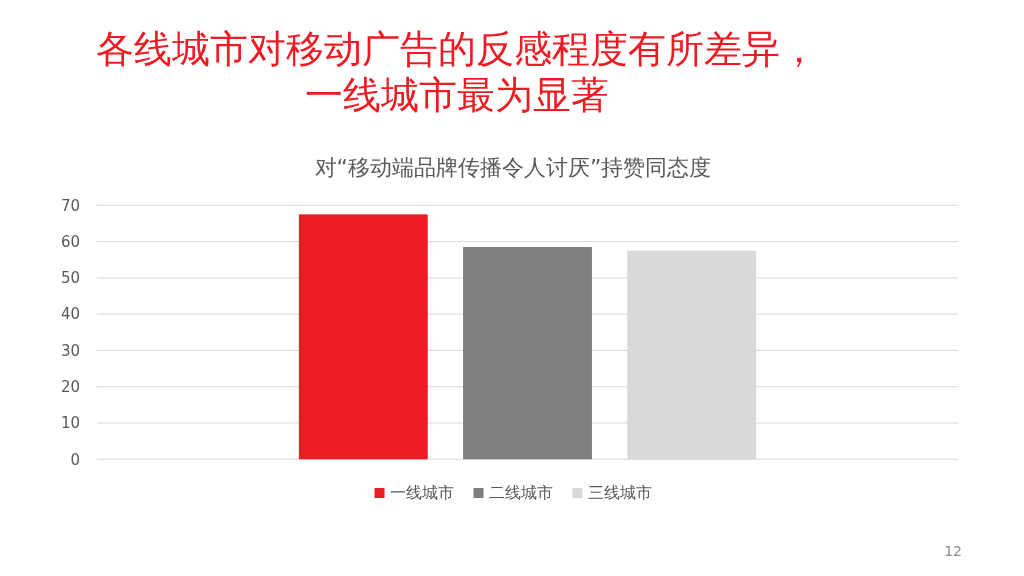 This screenshot has width=1024, height=576. What do you see at coordinates (70, 387) in the screenshot?
I see `y-tick-label: 20` at bounding box center [70, 387].